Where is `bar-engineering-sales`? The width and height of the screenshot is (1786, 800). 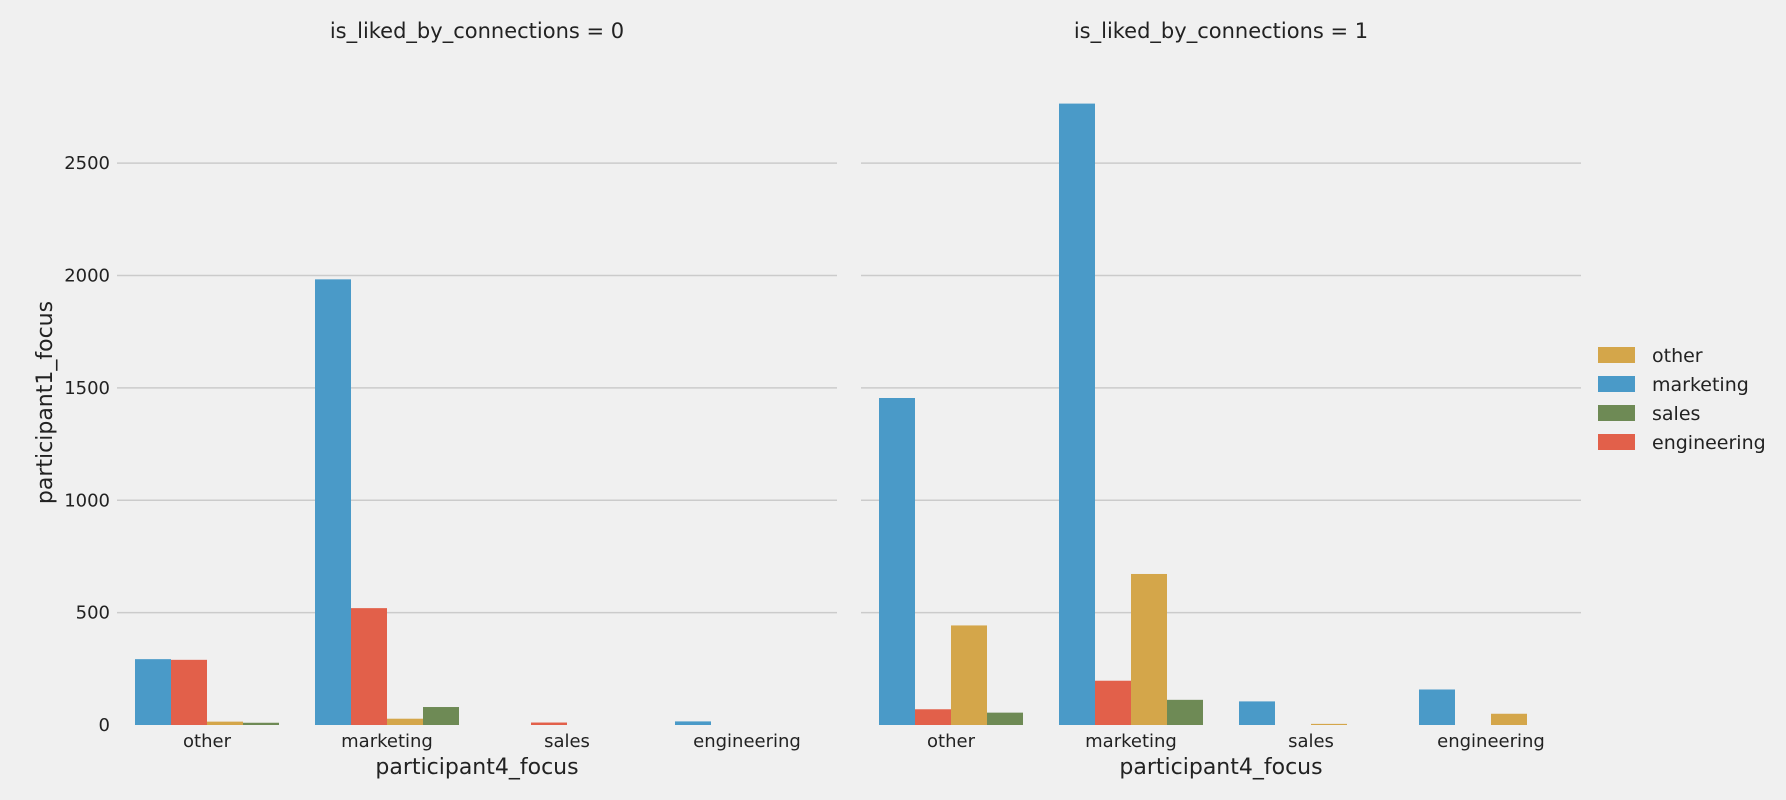
bar-engineering-sales is located at coordinates (549, 723).